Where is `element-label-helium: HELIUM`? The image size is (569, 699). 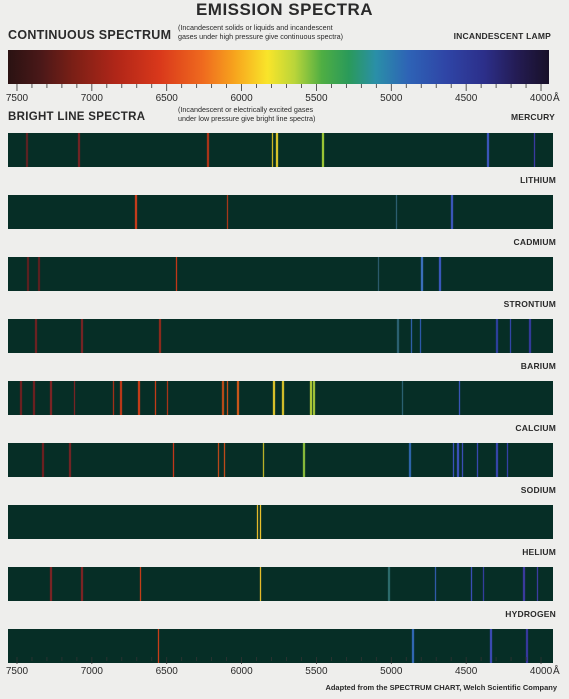
element-label-helium: HELIUM is located at coordinates (539, 552).